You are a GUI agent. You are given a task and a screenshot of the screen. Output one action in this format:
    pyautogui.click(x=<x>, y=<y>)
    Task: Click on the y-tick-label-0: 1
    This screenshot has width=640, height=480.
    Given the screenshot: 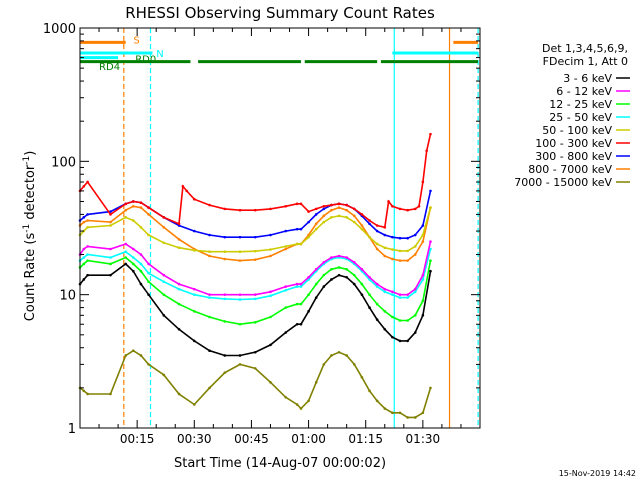 What is the action you would take?
    pyautogui.click(x=72, y=429)
    